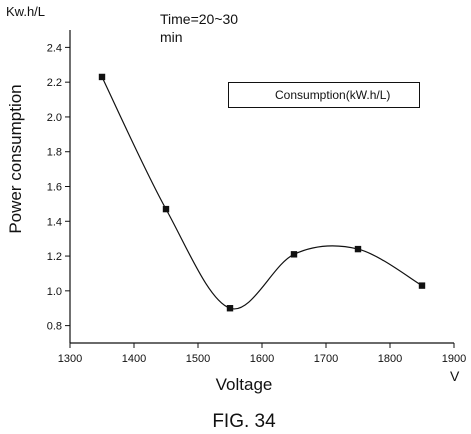 This screenshot has height=434, width=471. I want to click on x-tick-label: 1800, so click(390, 359).